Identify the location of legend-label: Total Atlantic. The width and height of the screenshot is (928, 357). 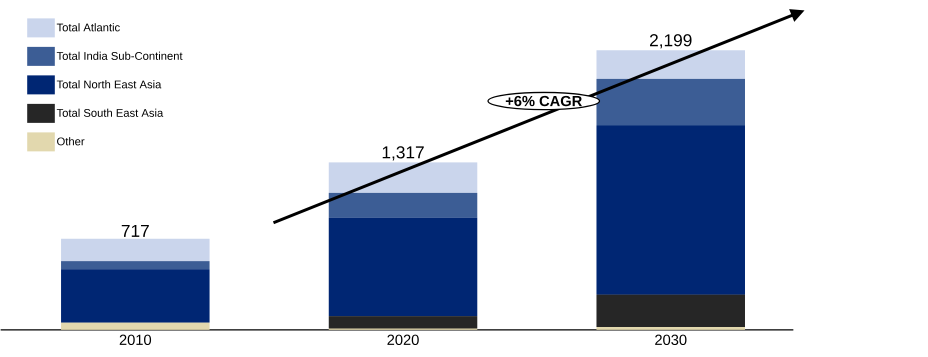
(88, 27).